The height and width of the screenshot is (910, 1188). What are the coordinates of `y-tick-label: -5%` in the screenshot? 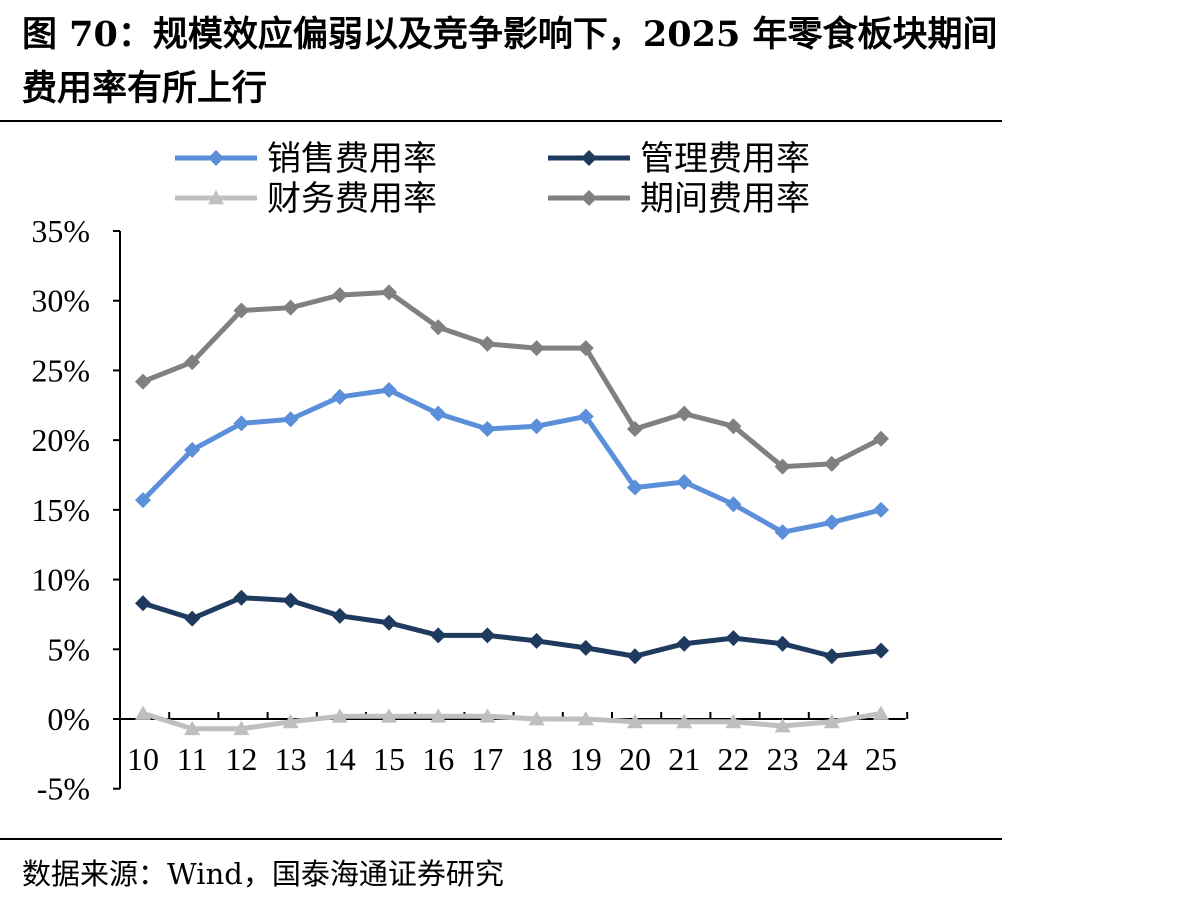 It's located at (63, 789).